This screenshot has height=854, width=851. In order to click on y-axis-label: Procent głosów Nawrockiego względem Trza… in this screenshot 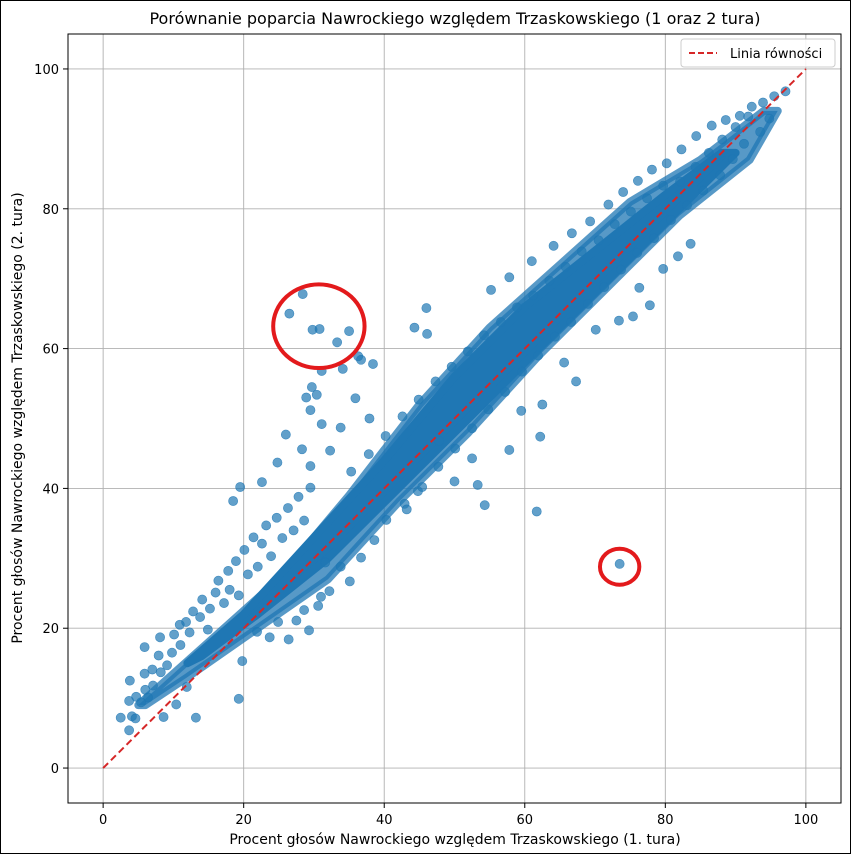, I will do `click(18, 417)`.